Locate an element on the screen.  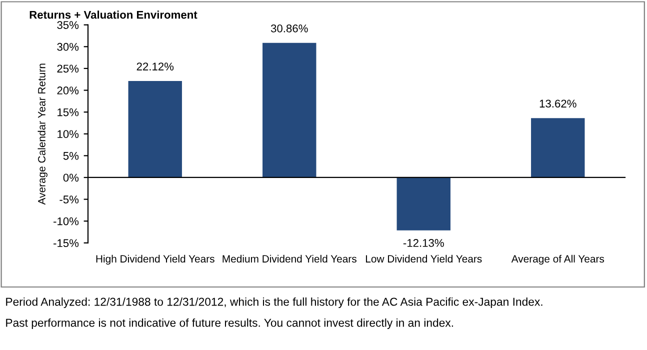
x-tick-label: Medium Dividend Yield Years is located at coordinates (289, 258).